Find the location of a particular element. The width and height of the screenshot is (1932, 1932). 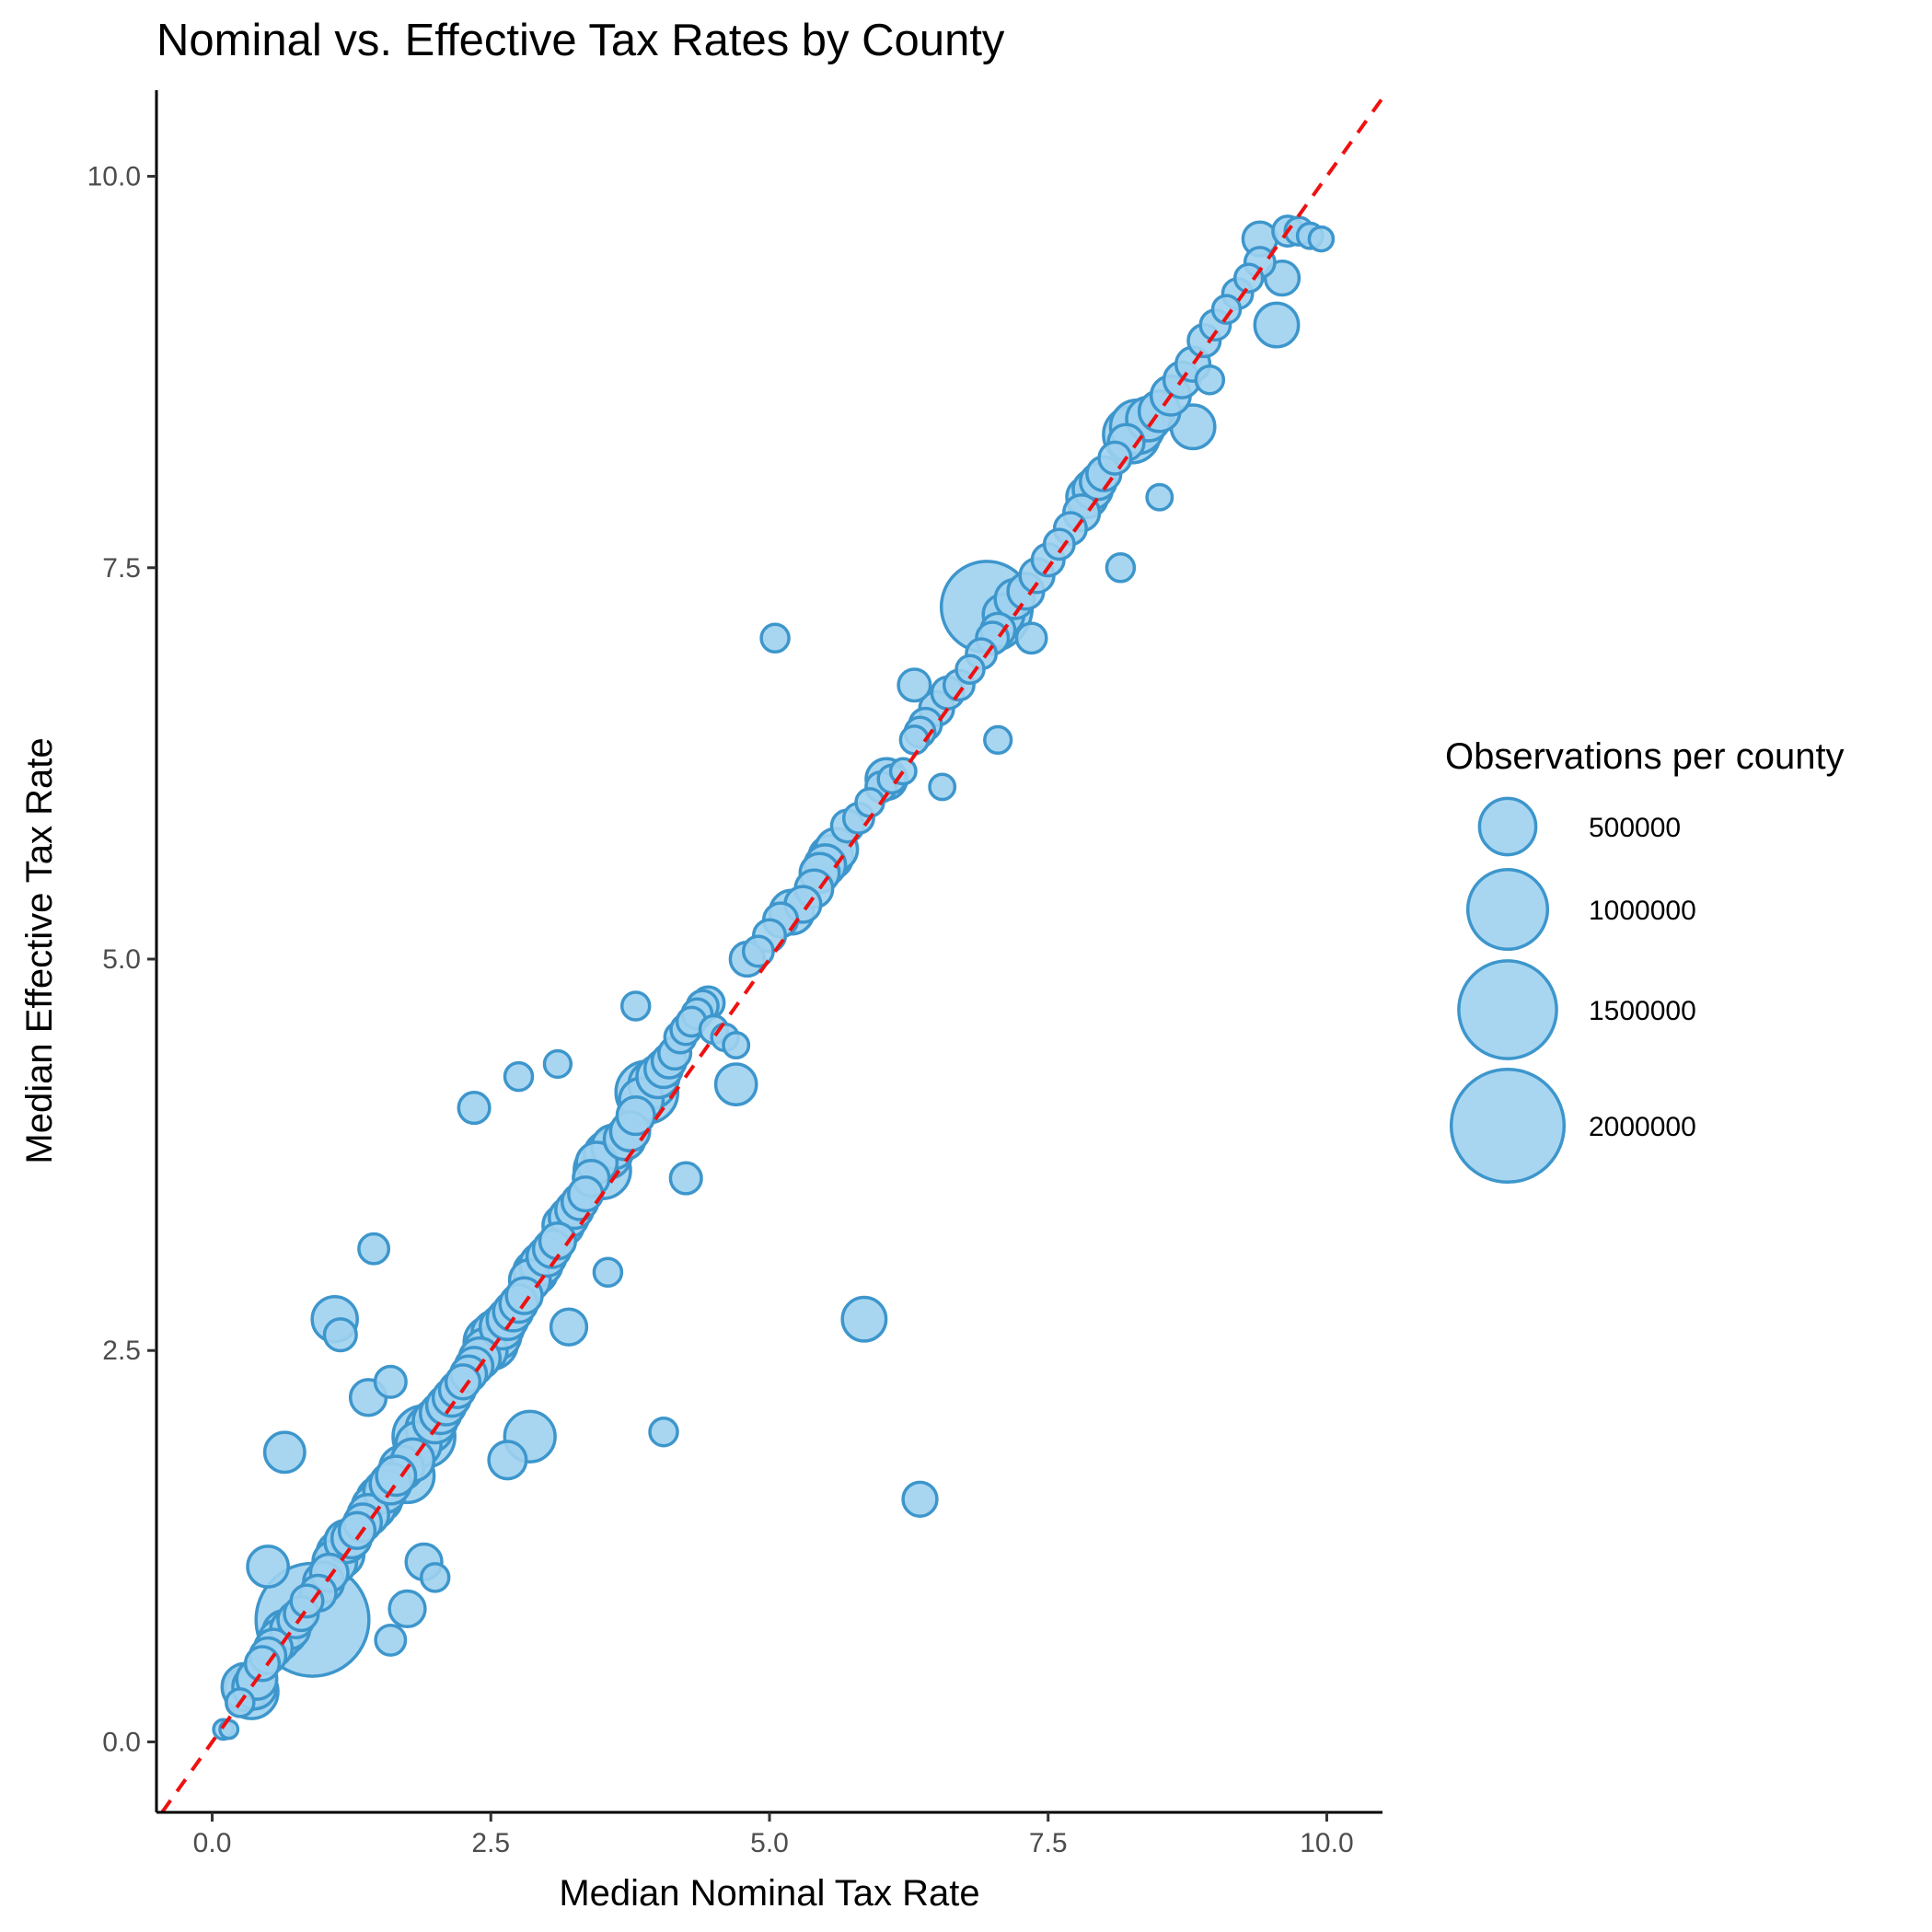

x-tick-label: 5.0 is located at coordinates (770, 1843).